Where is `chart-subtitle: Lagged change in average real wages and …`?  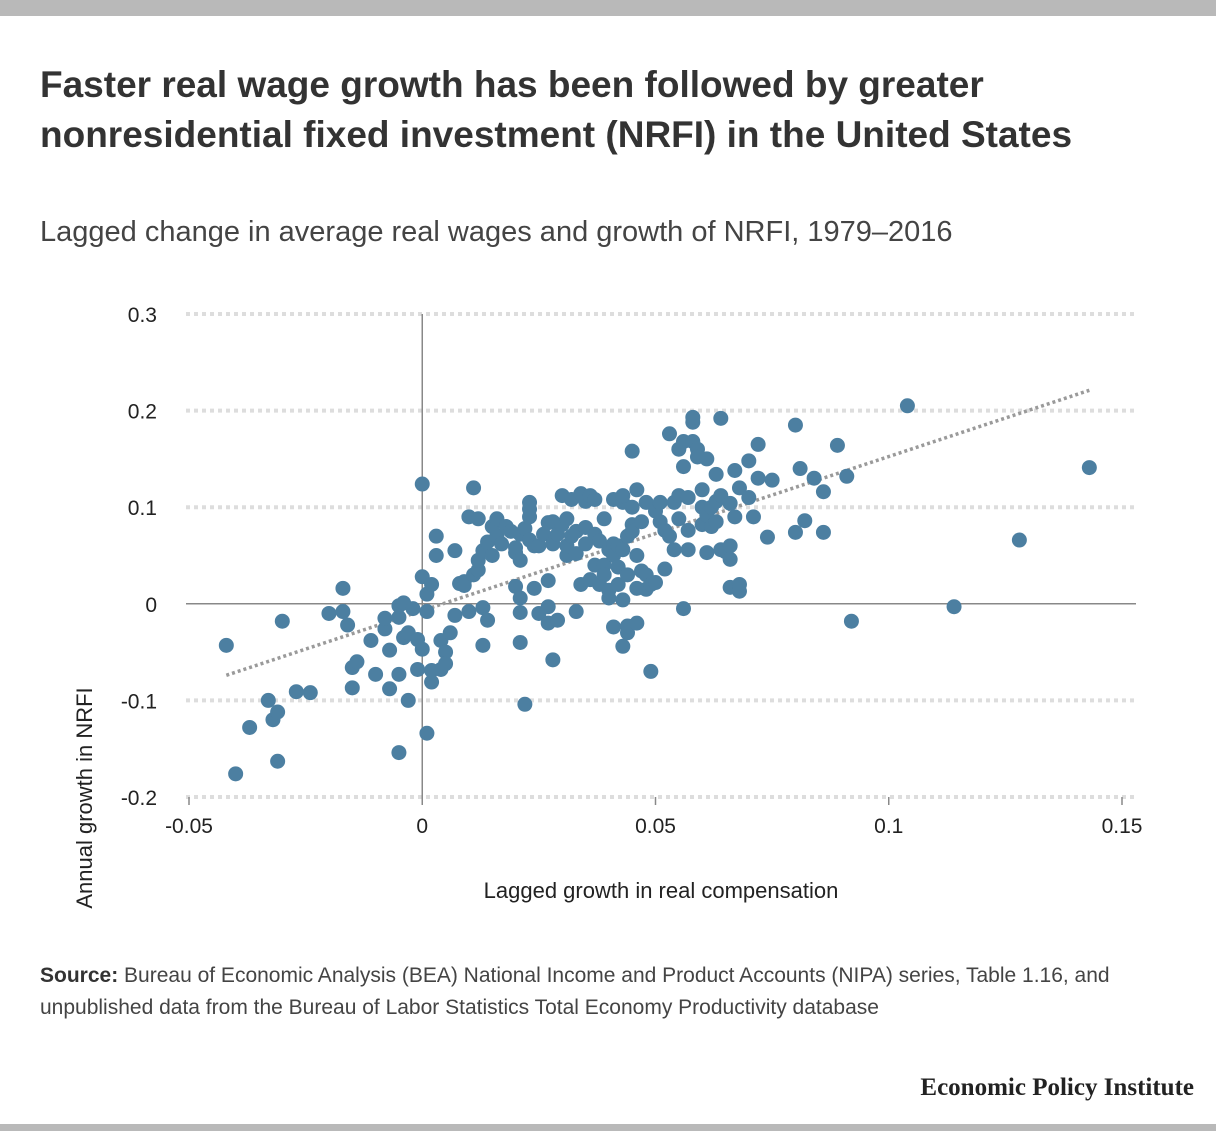
chart-subtitle: Lagged change in average real wages and … is located at coordinates (496, 232).